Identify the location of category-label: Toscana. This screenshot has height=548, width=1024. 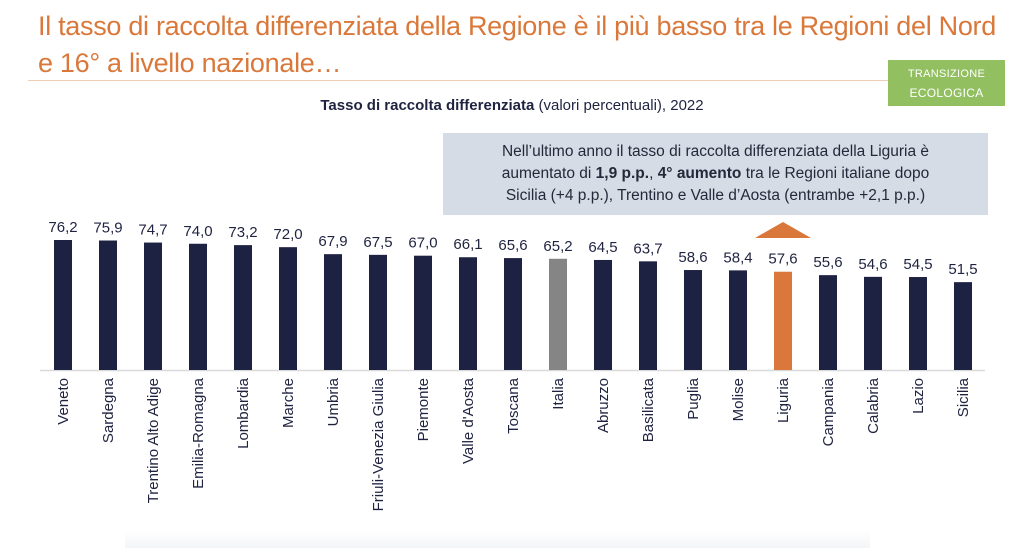
(513, 405).